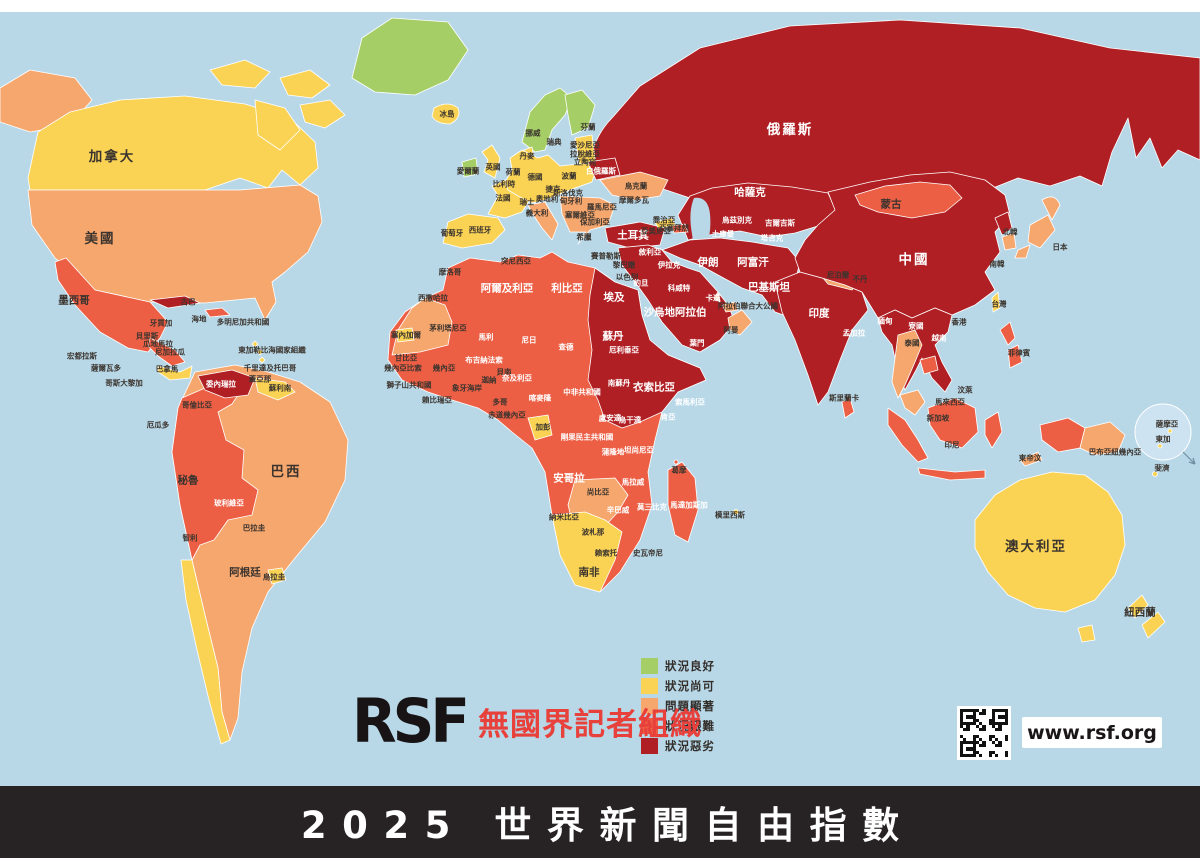  I want to click on region-north-korea, so click(1003, 223).